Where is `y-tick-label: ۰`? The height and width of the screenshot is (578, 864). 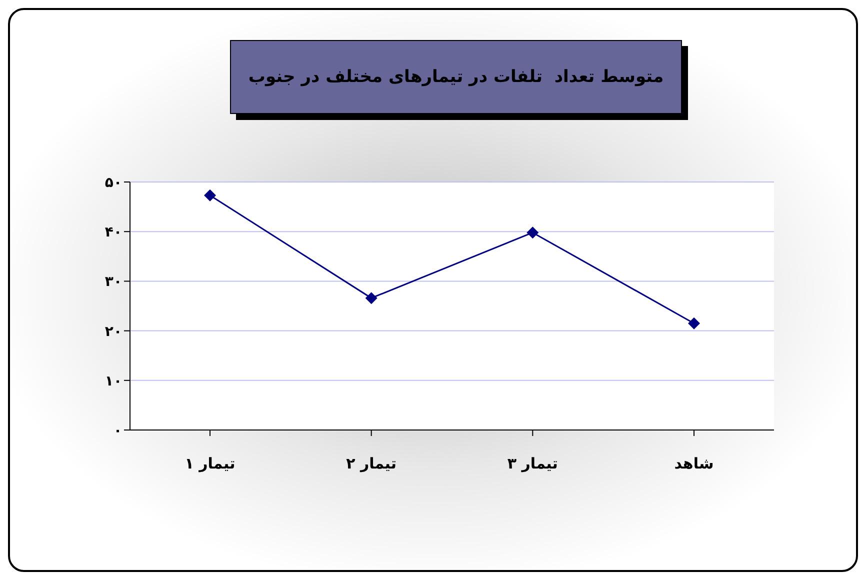
y-tick-label: ۰ is located at coordinates (117, 430).